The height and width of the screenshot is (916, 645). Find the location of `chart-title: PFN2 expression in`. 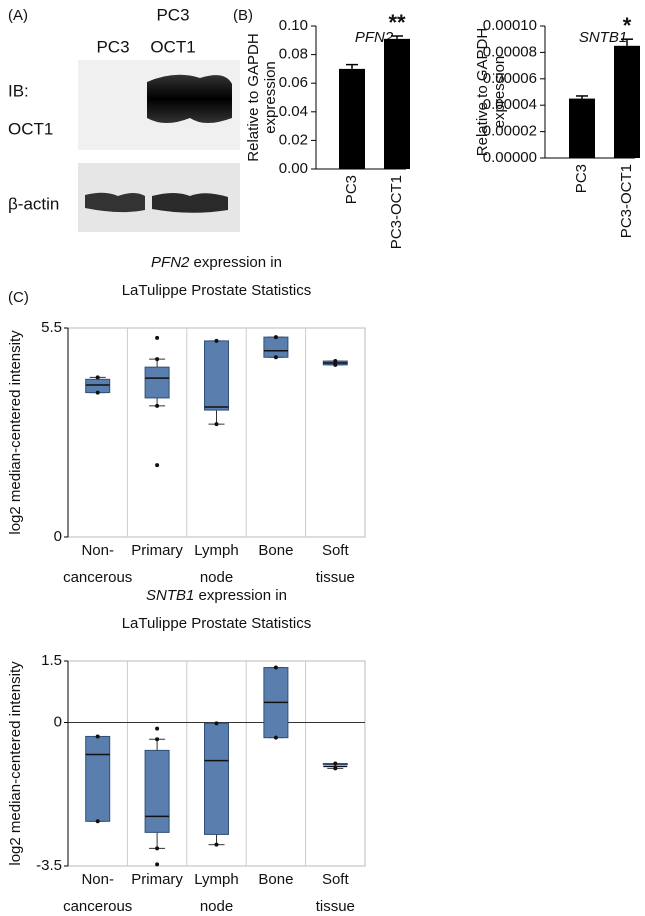

chart-title: PFN2 expression in is located at coordinates (216, 262).